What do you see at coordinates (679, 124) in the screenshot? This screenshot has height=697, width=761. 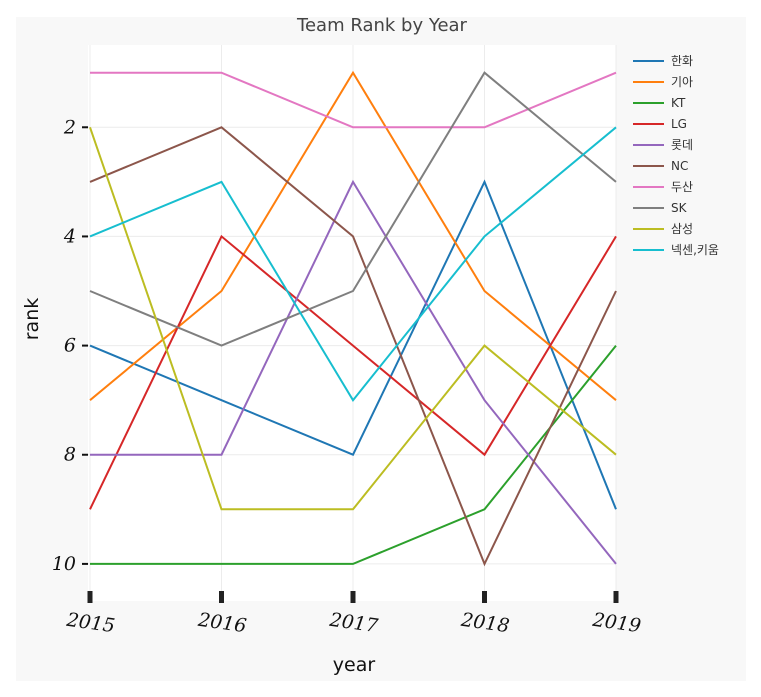 I see `legend-entry: LG` at bounding box center [679, 124].